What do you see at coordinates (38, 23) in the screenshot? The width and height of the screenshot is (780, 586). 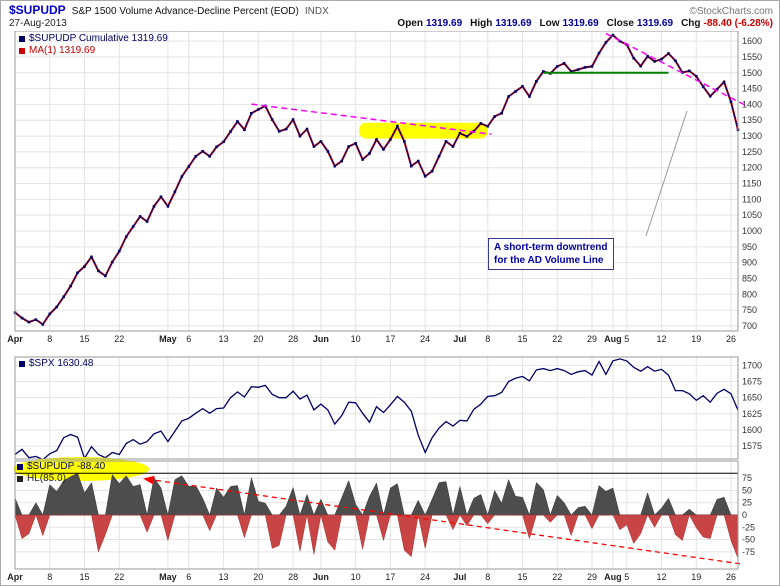 I see `chart-date: 27-Aug-2013` at bounding box center [38, 23].